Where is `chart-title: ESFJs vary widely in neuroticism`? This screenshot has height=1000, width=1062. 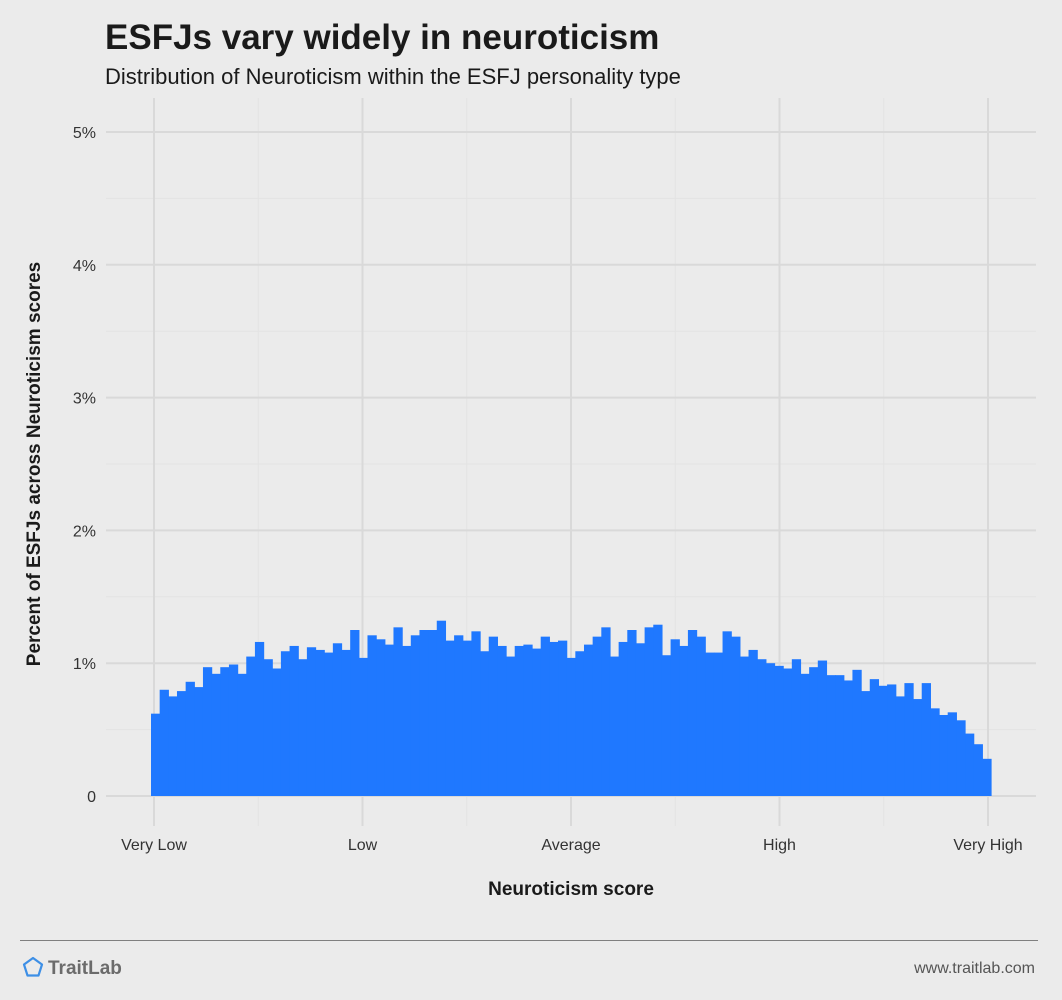 chart-title: ESFJs vary widely in neuroticism is located at coordinates (382, 37).